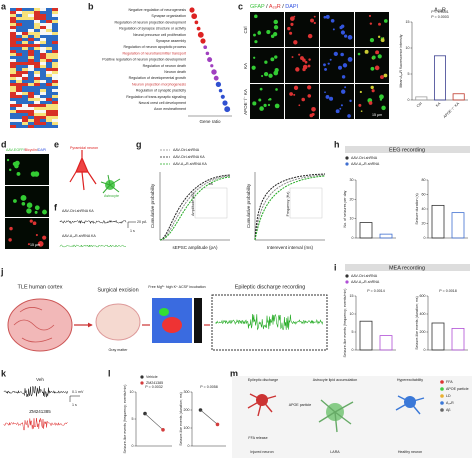 This screenshot has height=459, width=474. Describe the element at coordinates (407, 268) in the screenshot. I see `panel-title: MEA recording` at that location.